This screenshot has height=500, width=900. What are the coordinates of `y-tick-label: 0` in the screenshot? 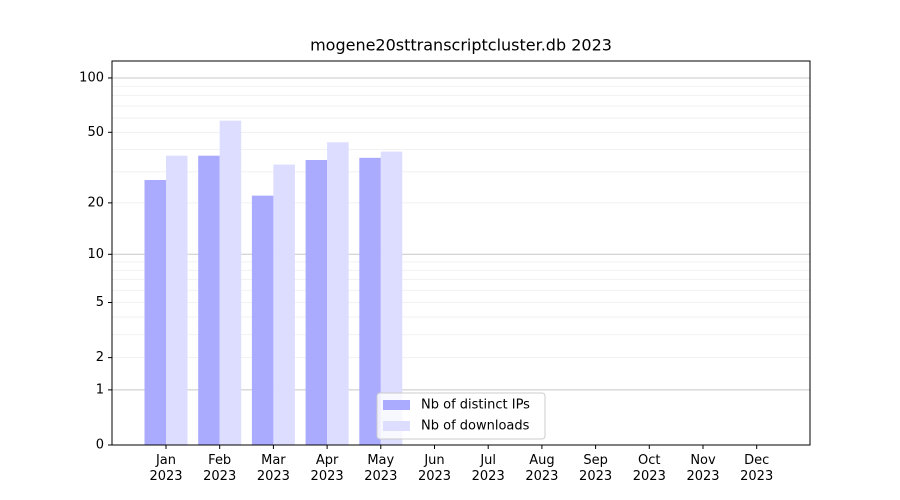 It's located at (100, 445).